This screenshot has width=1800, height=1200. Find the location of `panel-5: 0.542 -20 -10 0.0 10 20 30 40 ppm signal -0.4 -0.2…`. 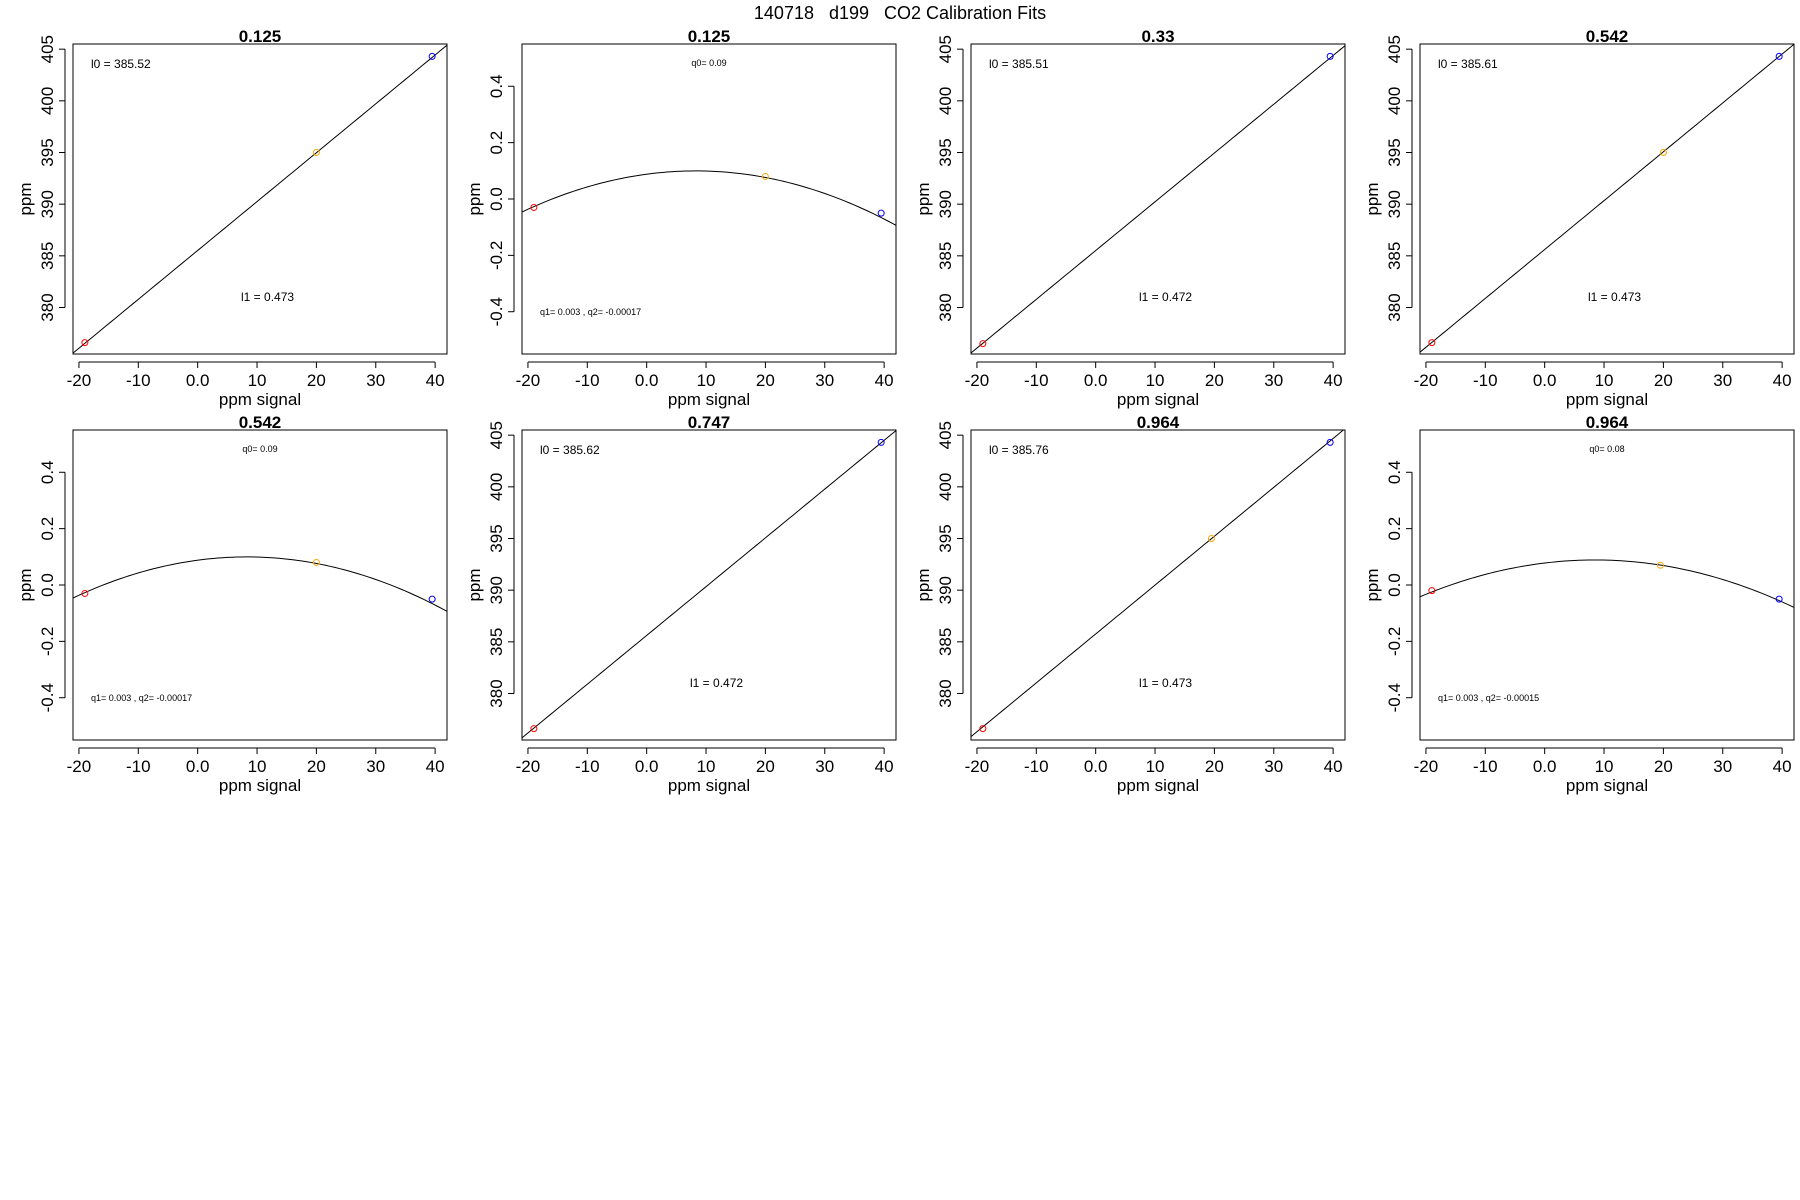

panel-5: 0.542 -20 -10 0.0 10 20 30 40 ppm signal -0.4 -0.2… is located at coordinates (232, 604).